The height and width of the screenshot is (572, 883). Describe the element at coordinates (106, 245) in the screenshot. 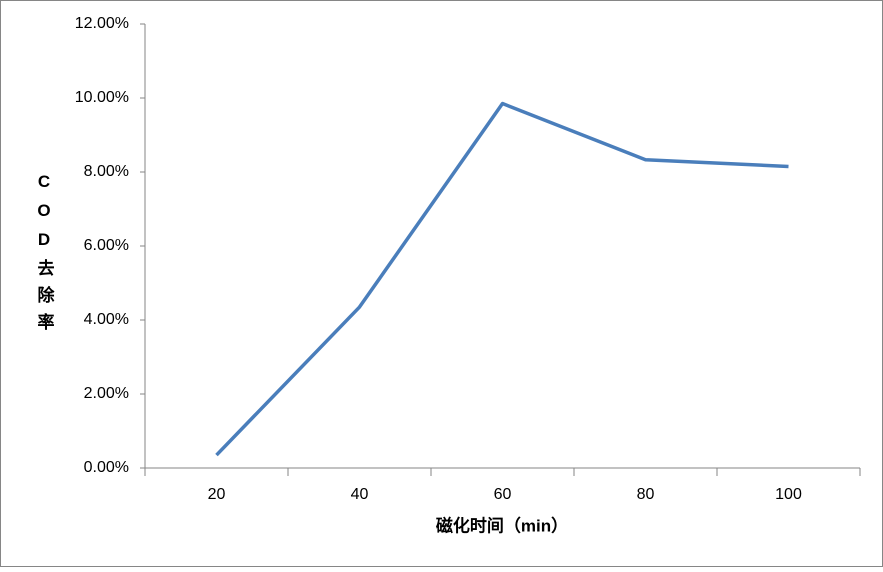

I see `y-tick-label: 6.00%` at that location.